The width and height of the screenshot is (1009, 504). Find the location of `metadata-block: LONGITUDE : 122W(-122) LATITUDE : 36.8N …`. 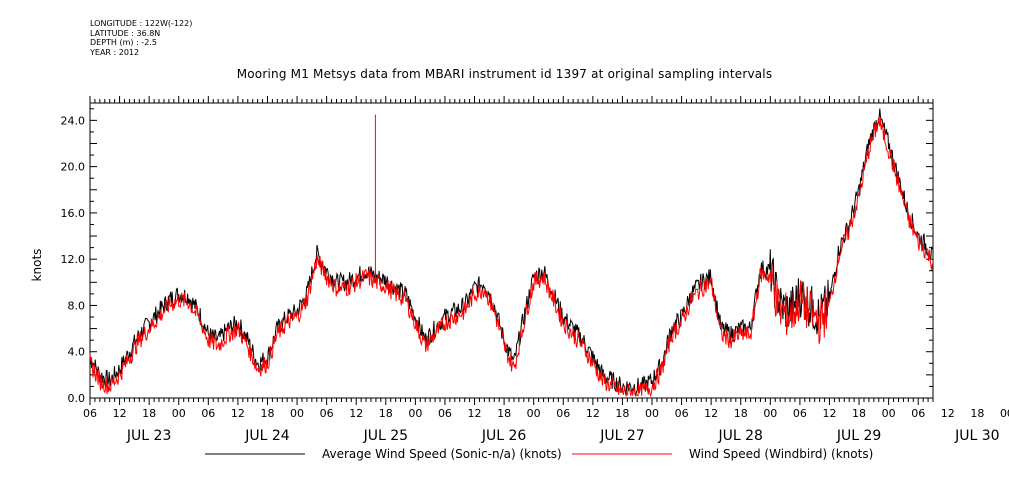

metadata-block: LONGITUDE : 122W(-122) LATITUDE : 36.8N … is located at coordinates (141, 38).